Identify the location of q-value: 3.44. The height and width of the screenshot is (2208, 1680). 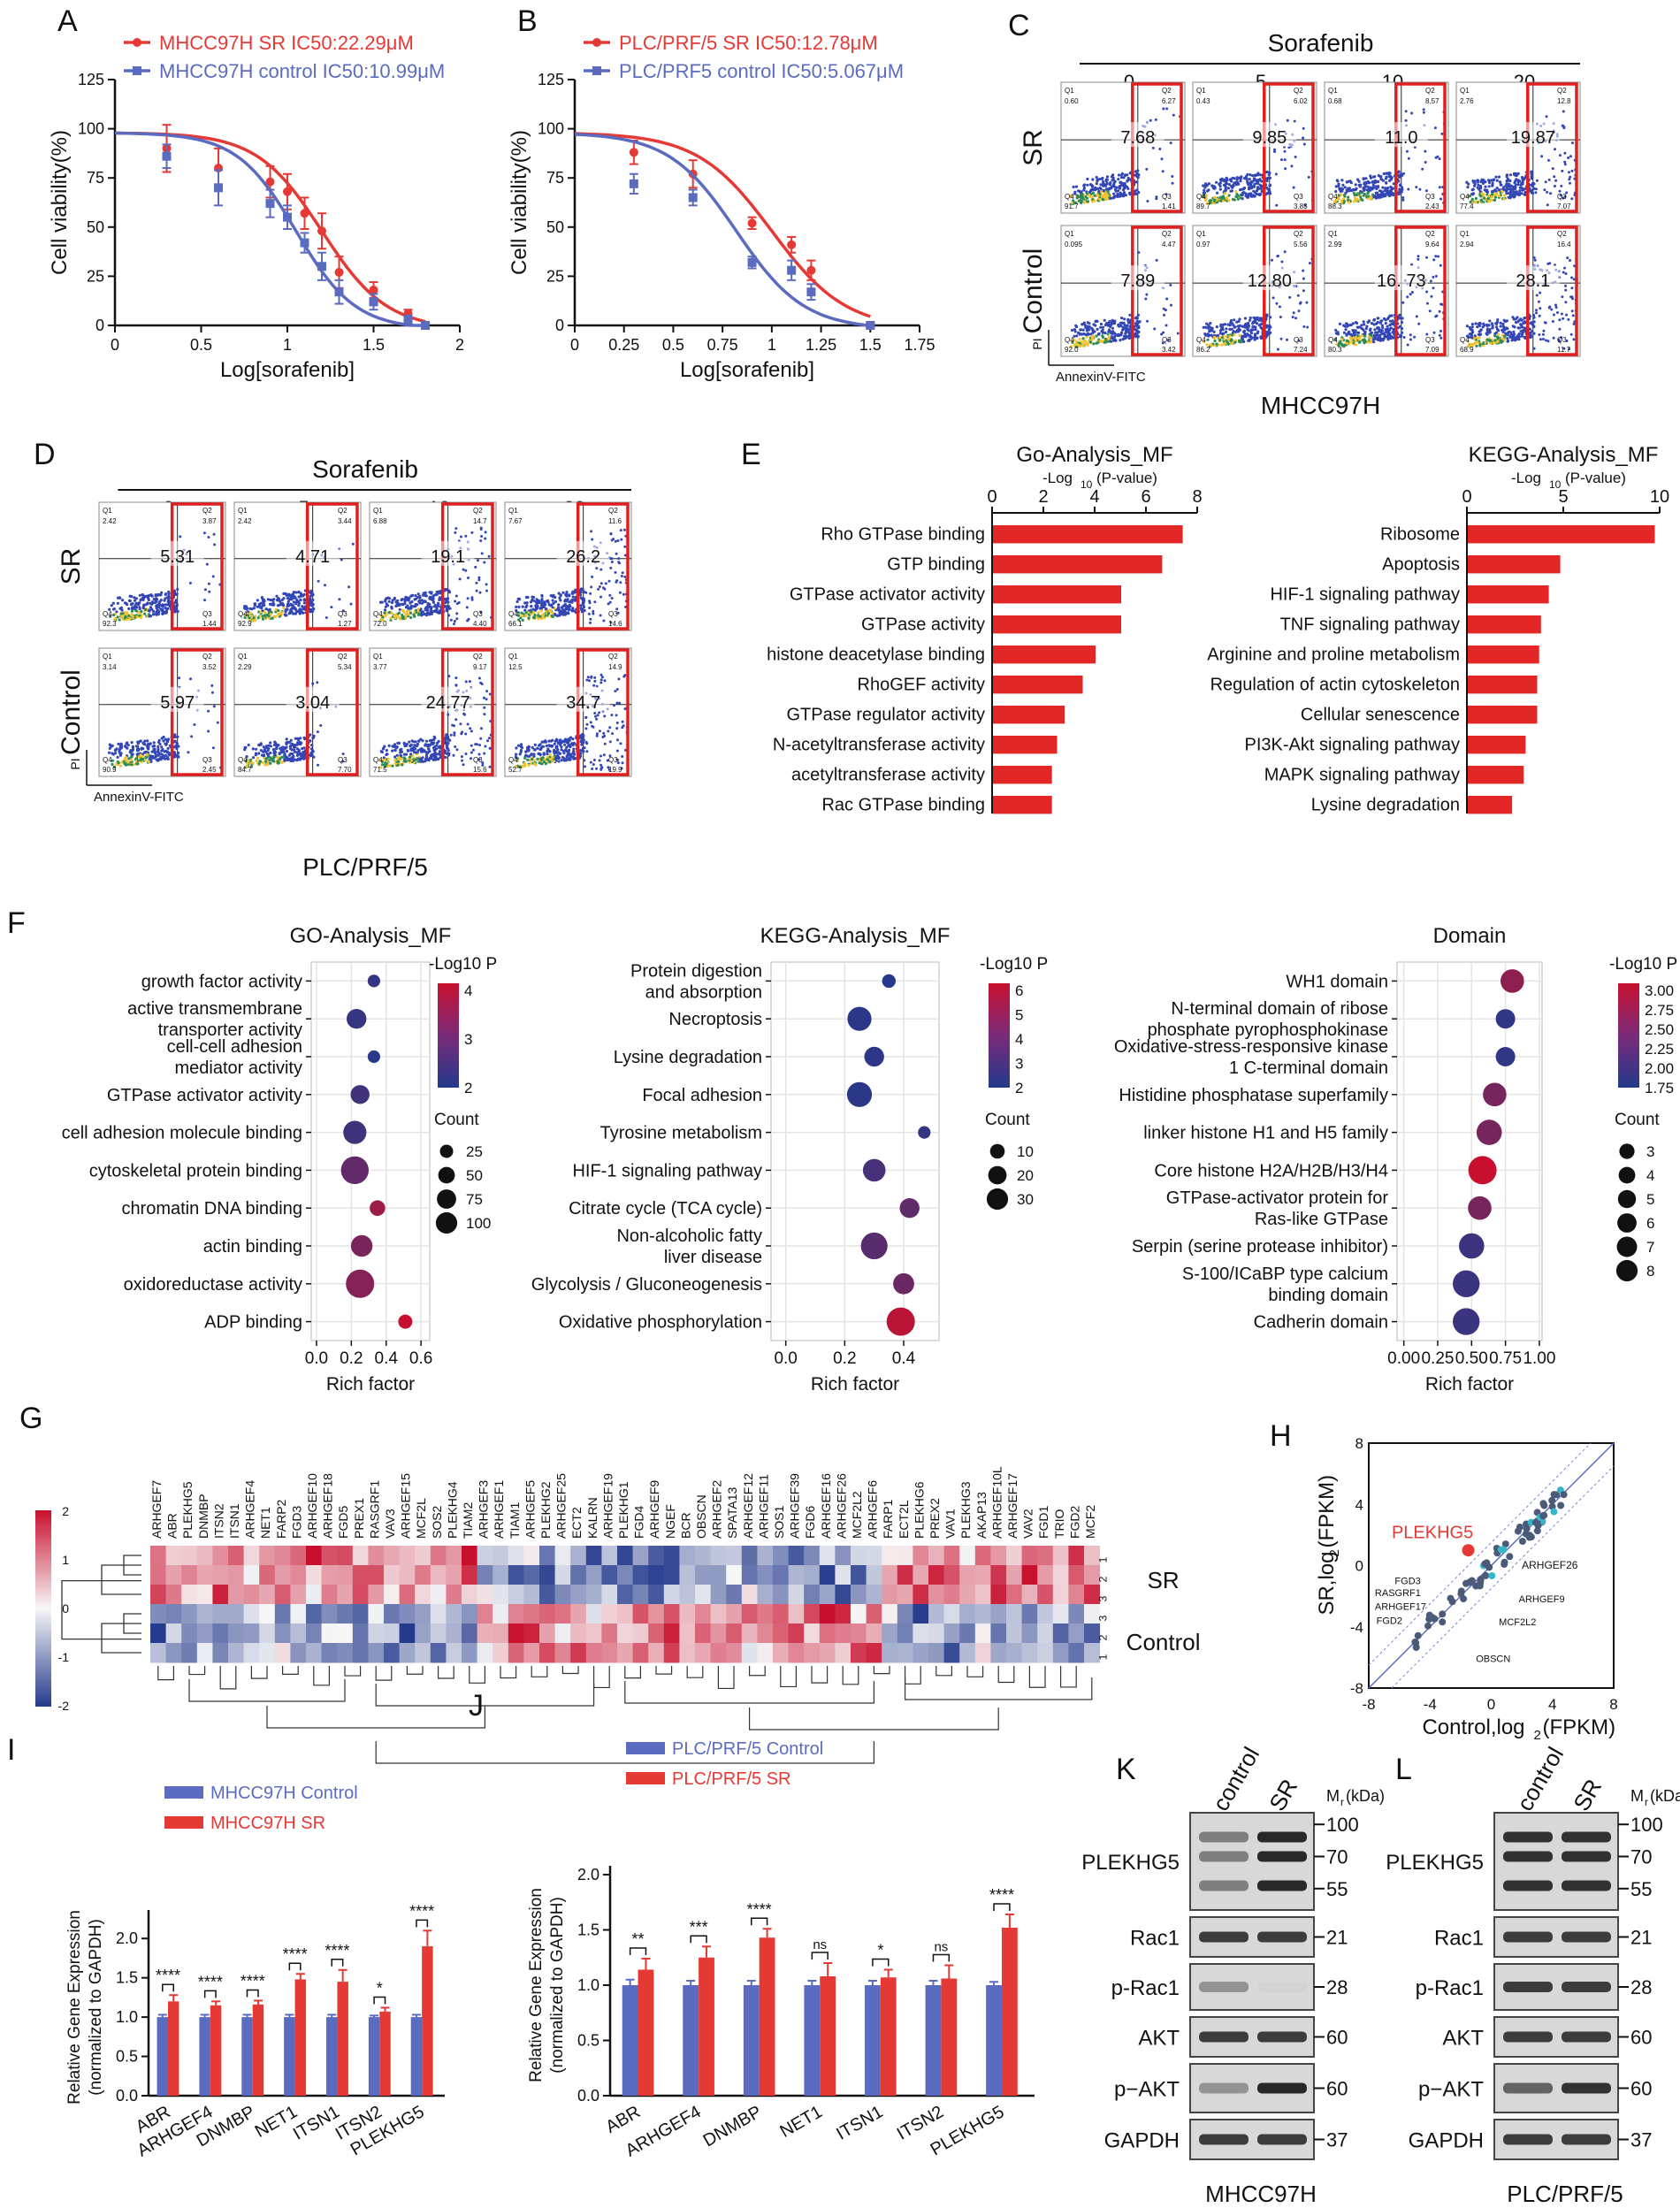
(345, 521).